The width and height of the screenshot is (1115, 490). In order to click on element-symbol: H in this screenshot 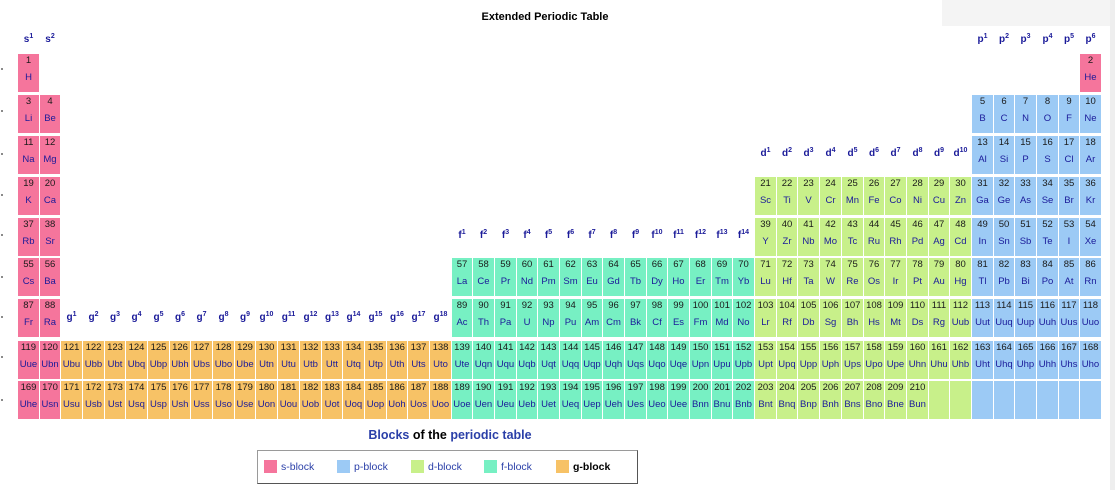, I will do `click(28, 77)`.